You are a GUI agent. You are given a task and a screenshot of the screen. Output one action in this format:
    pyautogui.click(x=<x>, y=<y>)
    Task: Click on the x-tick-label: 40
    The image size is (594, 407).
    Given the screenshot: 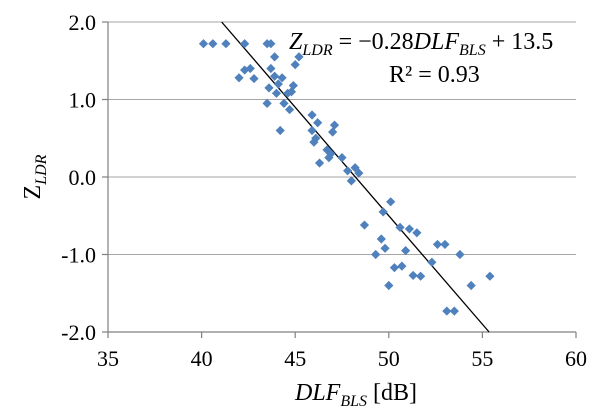 What is the action you would take?
    pyautogui.click(x=202, y=358)
    